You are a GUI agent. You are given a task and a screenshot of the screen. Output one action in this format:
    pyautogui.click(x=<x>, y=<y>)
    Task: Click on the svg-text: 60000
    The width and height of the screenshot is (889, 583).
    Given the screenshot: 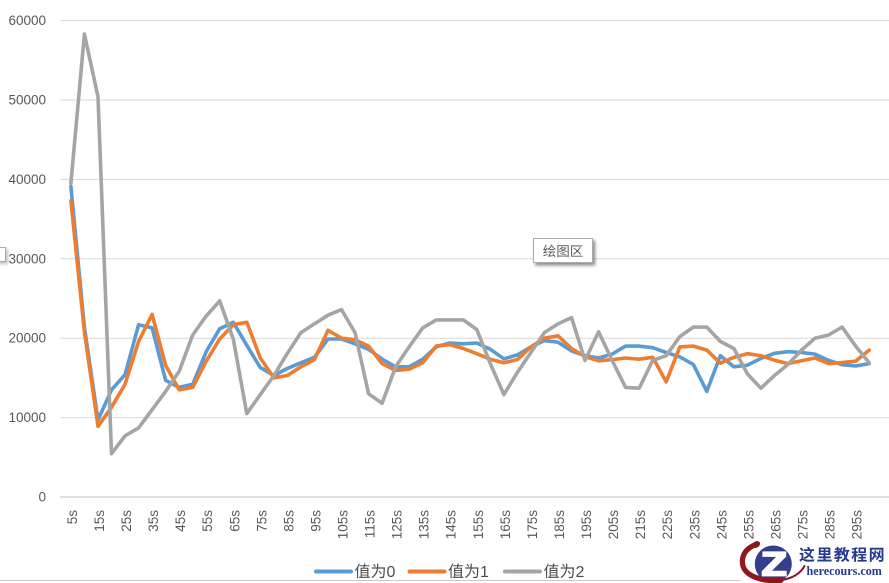 What is the action you would take?
    pyautogui.click(x=27, y=20)
    